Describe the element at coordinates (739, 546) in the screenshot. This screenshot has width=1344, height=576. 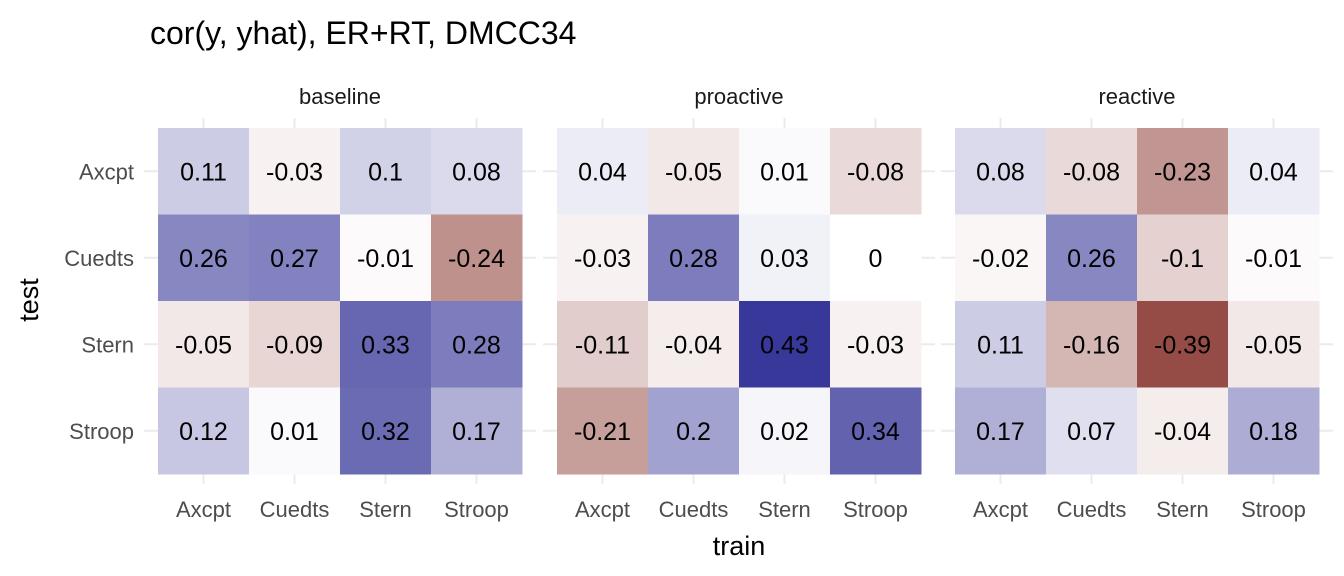
I see `x-axis-label: train` at that location.